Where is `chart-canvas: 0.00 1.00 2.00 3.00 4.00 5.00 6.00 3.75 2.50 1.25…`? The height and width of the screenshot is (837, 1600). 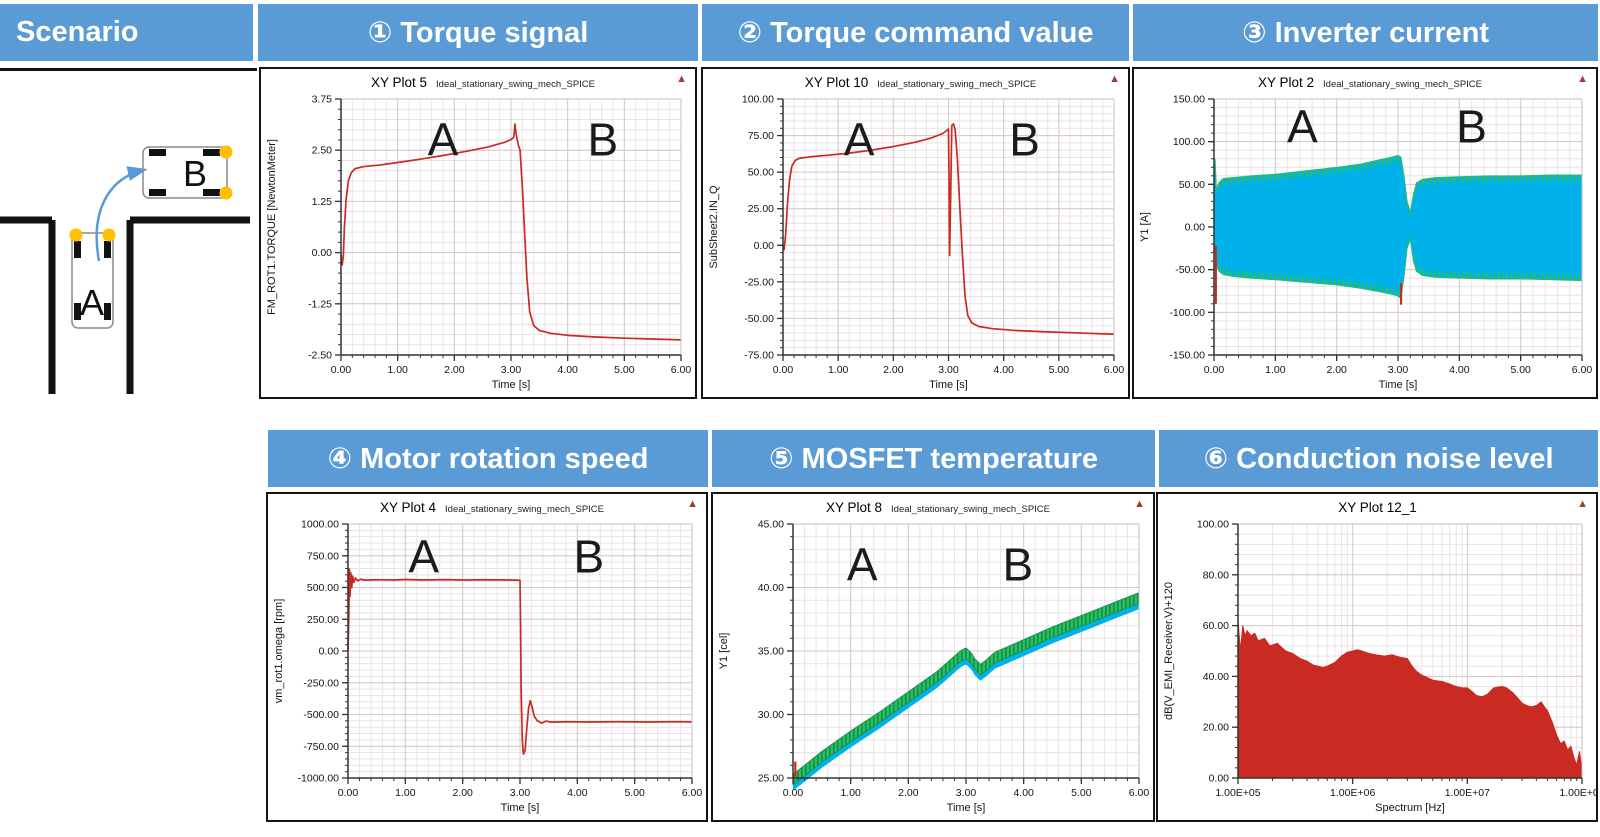 chart-canvas: 0.00 1.00 2.00 3.00 4.00 5.00 6.00 3.75 2.50 1.25… is located at coordinates (479, 243).